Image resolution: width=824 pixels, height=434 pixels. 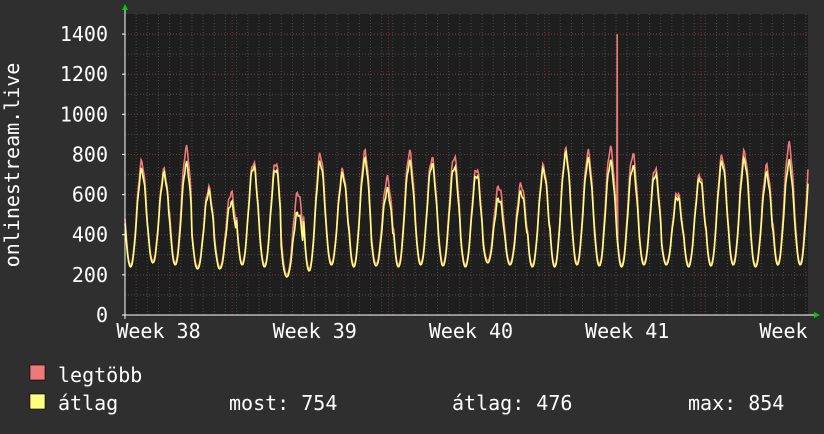 I want to click on y-tick-label: 800, so click(x=90, y=154).